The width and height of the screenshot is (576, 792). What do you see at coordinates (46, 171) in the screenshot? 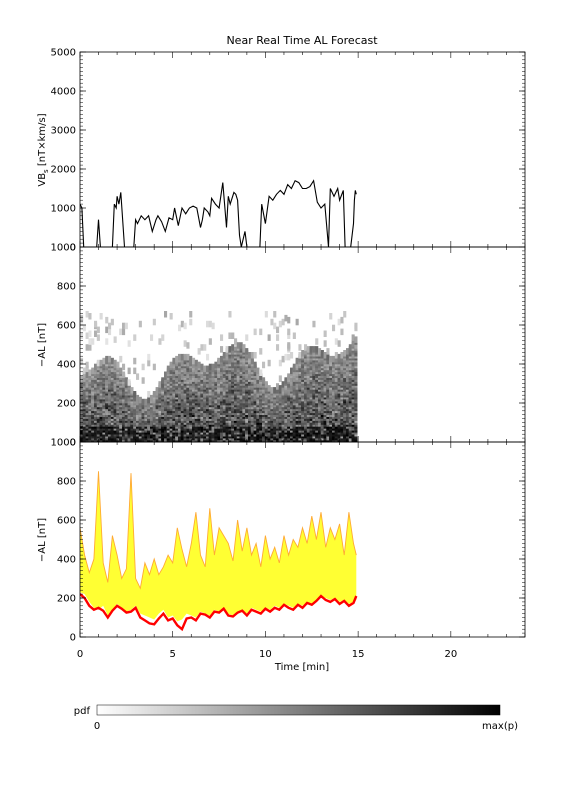
I see `vbs-ylabel-sub: s` at bounding box center [46, 171].